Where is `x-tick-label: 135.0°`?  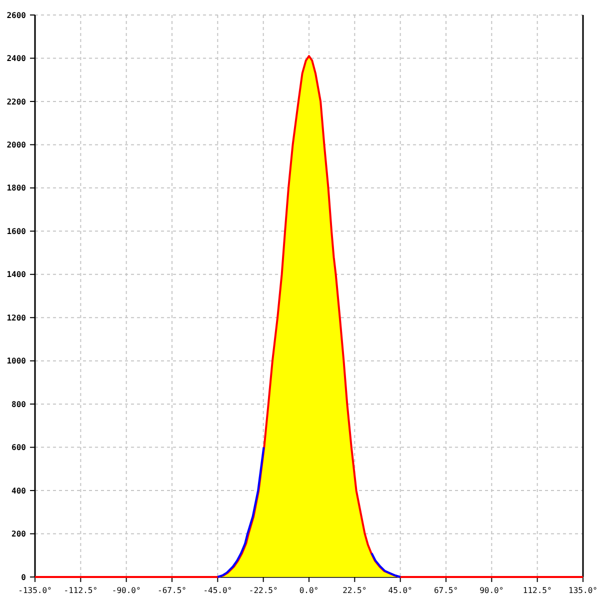 x-tick-label: 135.0° is located at coordinates (583, 590).